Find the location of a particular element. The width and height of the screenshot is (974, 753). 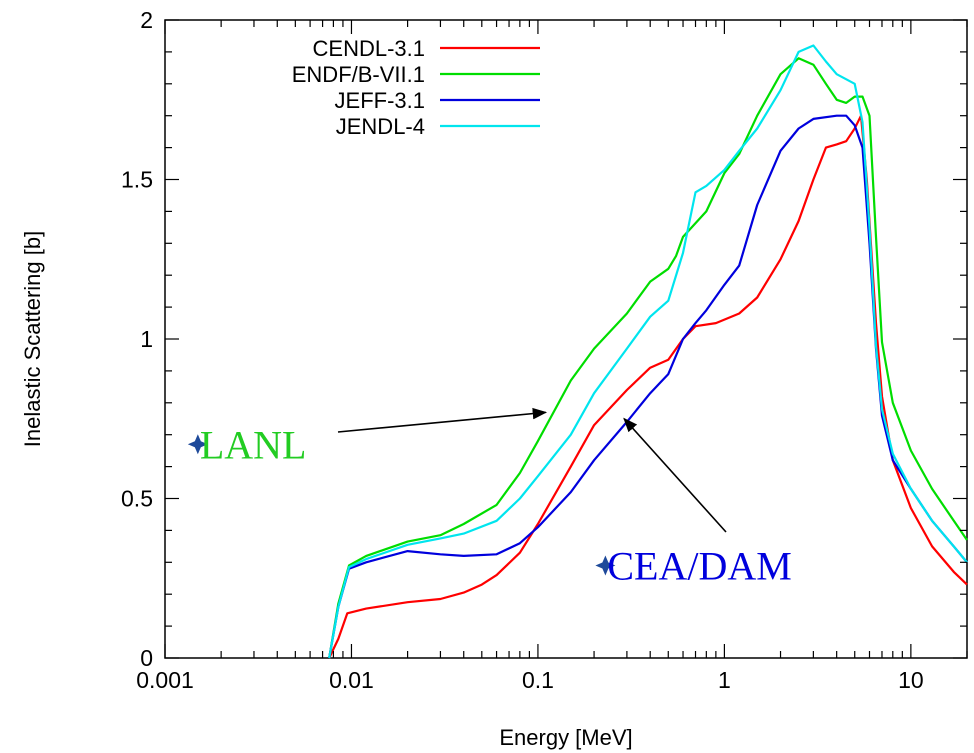

y-tick-label-0: 0 is located at coordinates (146, 658).